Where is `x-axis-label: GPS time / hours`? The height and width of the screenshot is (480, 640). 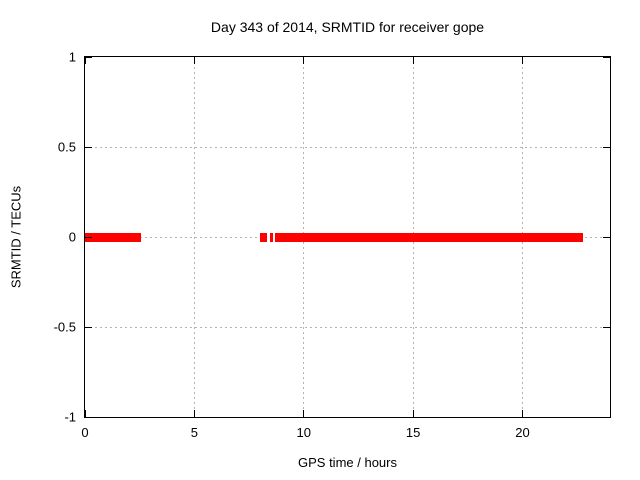 x-axis-label: GPS time / hours is located at coordinates (347, 462).